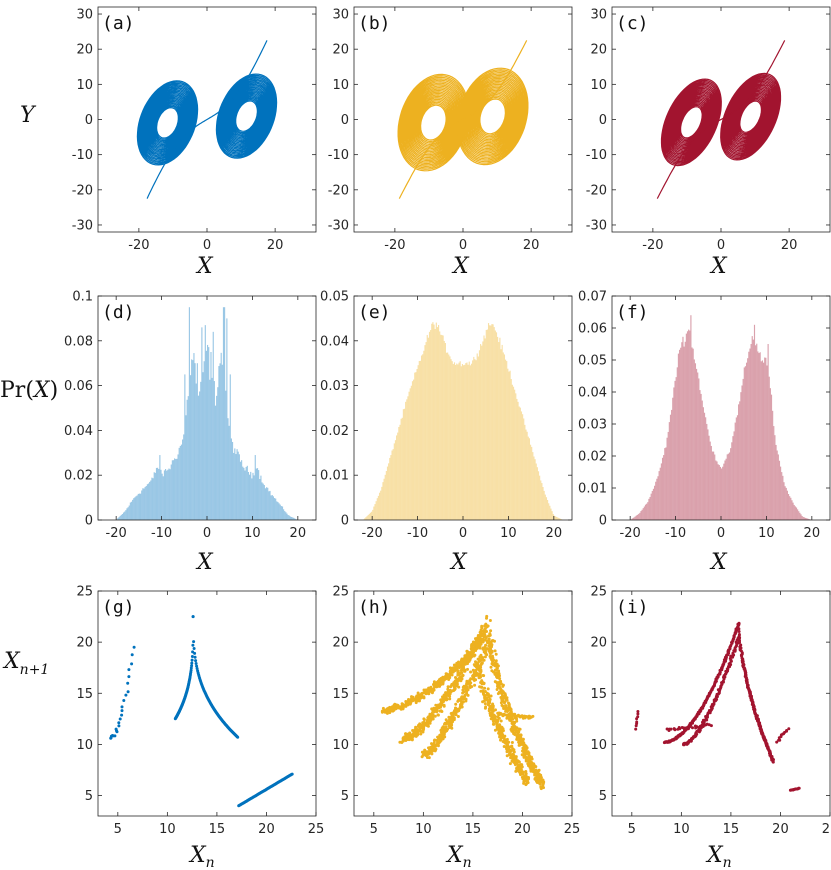 This screenshot has height=870, width=831. Describe the element at coordinates (603, 120) in the screenshot. I see `ytick-label-c: 0` at that location.